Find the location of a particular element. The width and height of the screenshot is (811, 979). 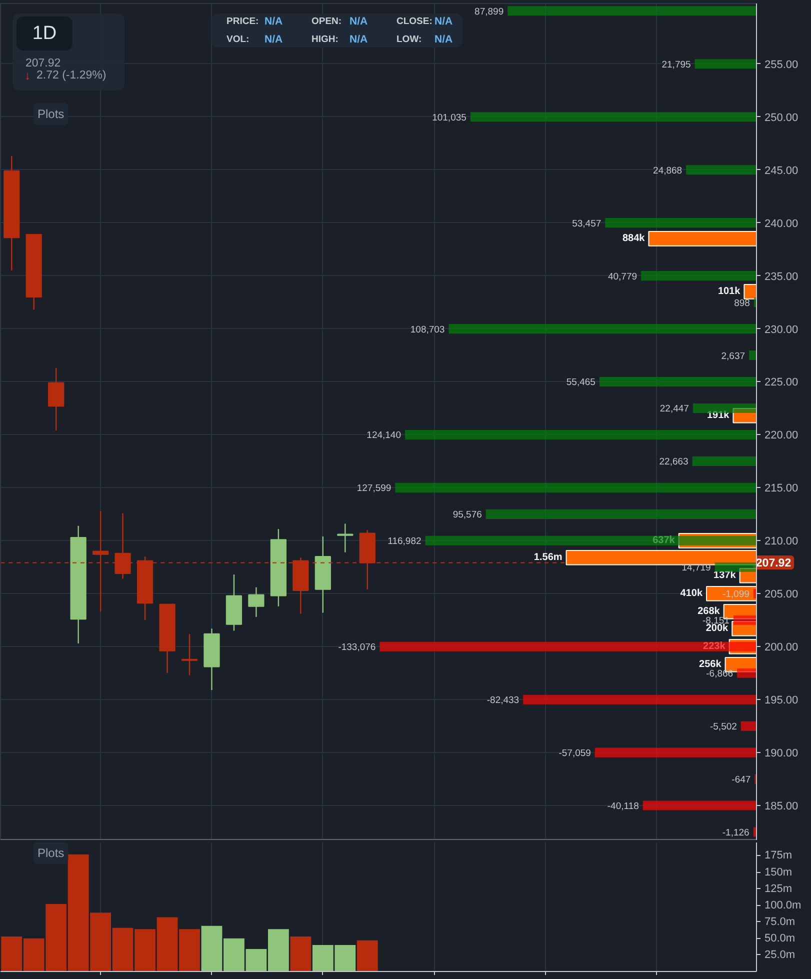

data-label: 24,868 is located at coordinates (667, 170).